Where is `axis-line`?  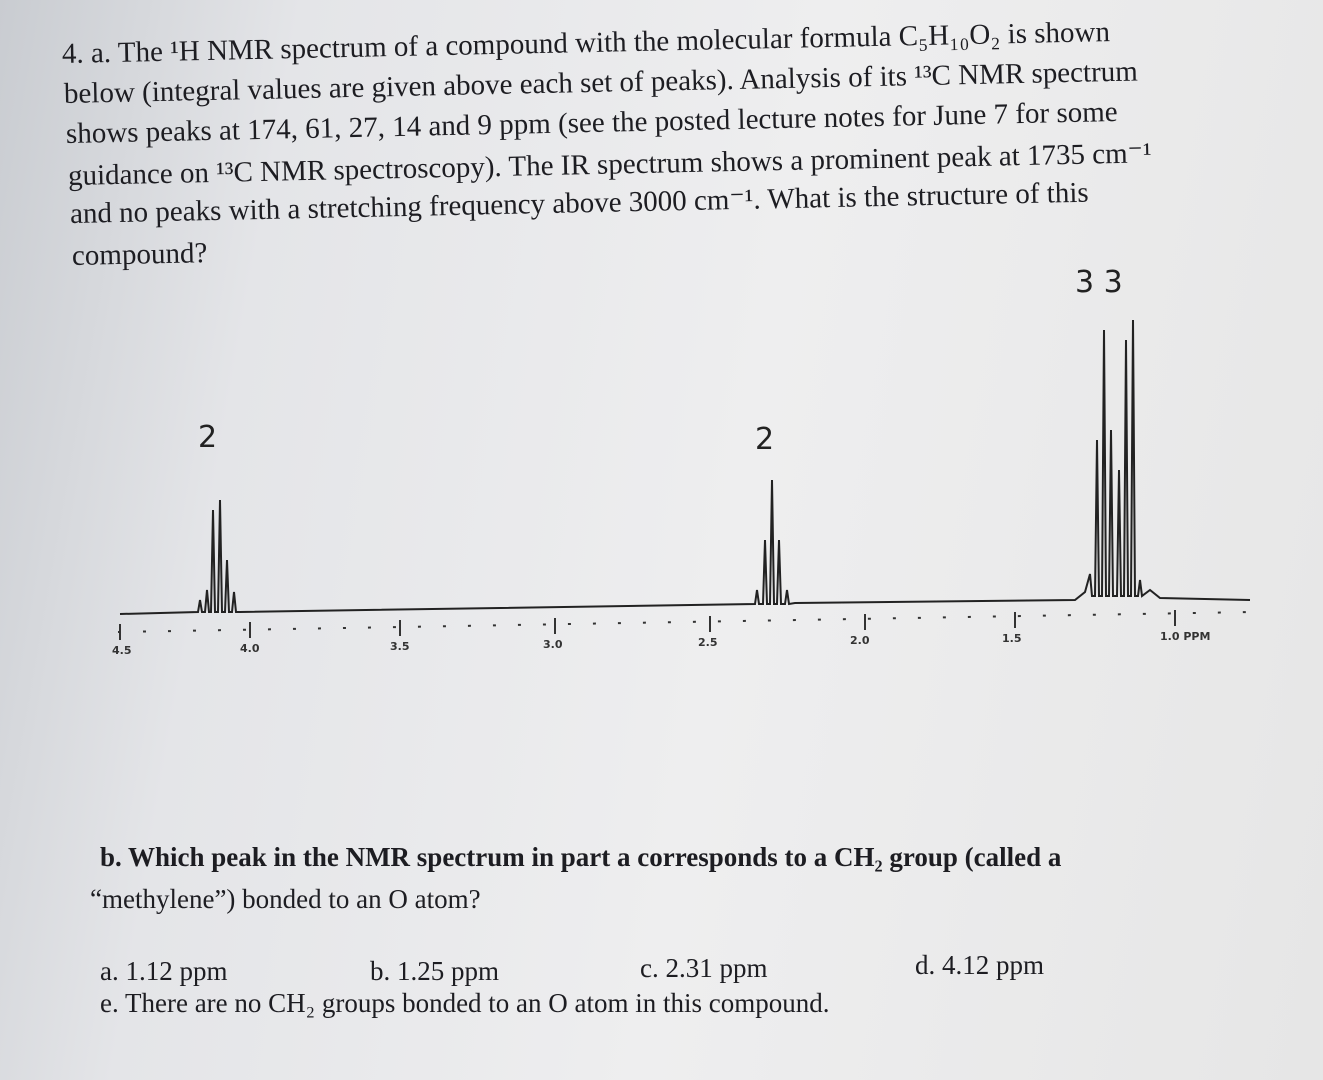
axis-line is located at coordinates (684, 622).